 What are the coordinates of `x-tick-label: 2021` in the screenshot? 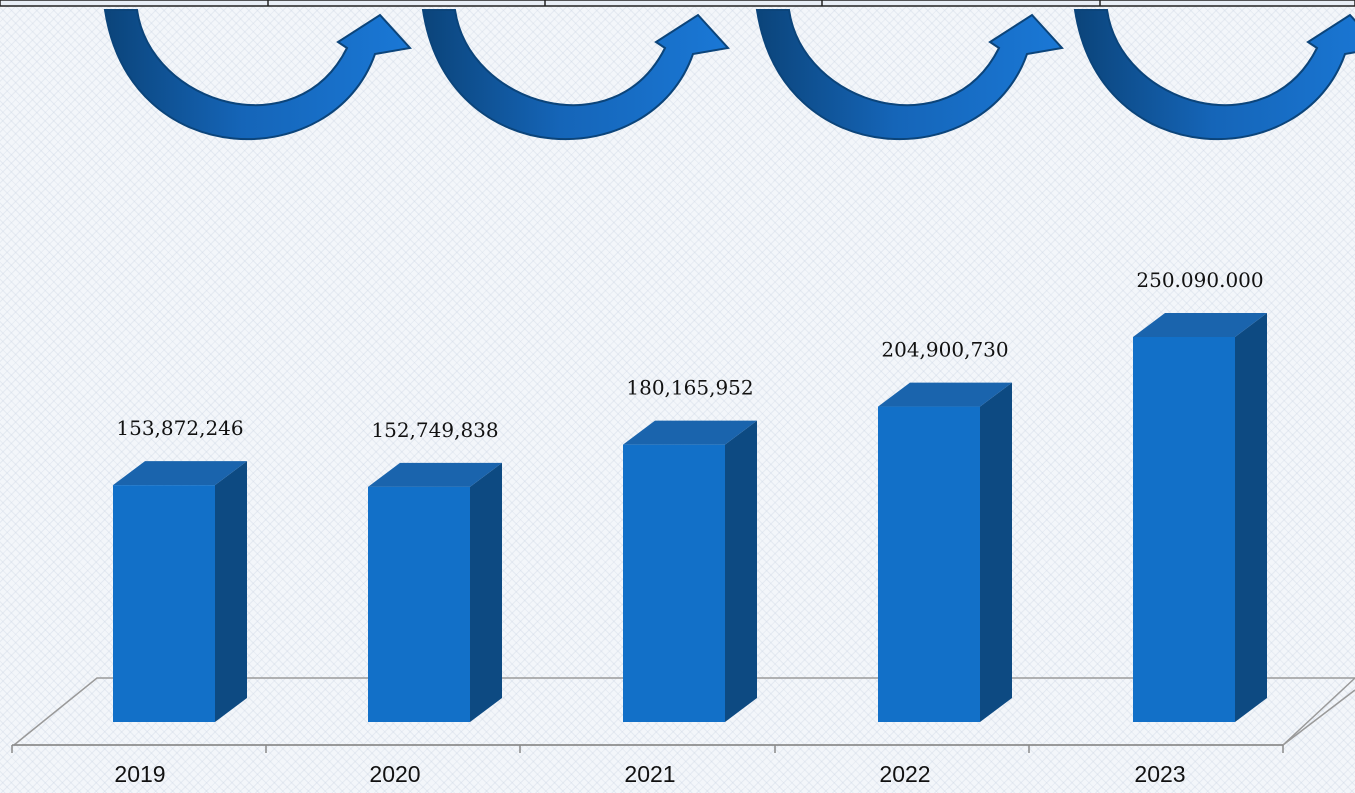 It's located at (649, 774).